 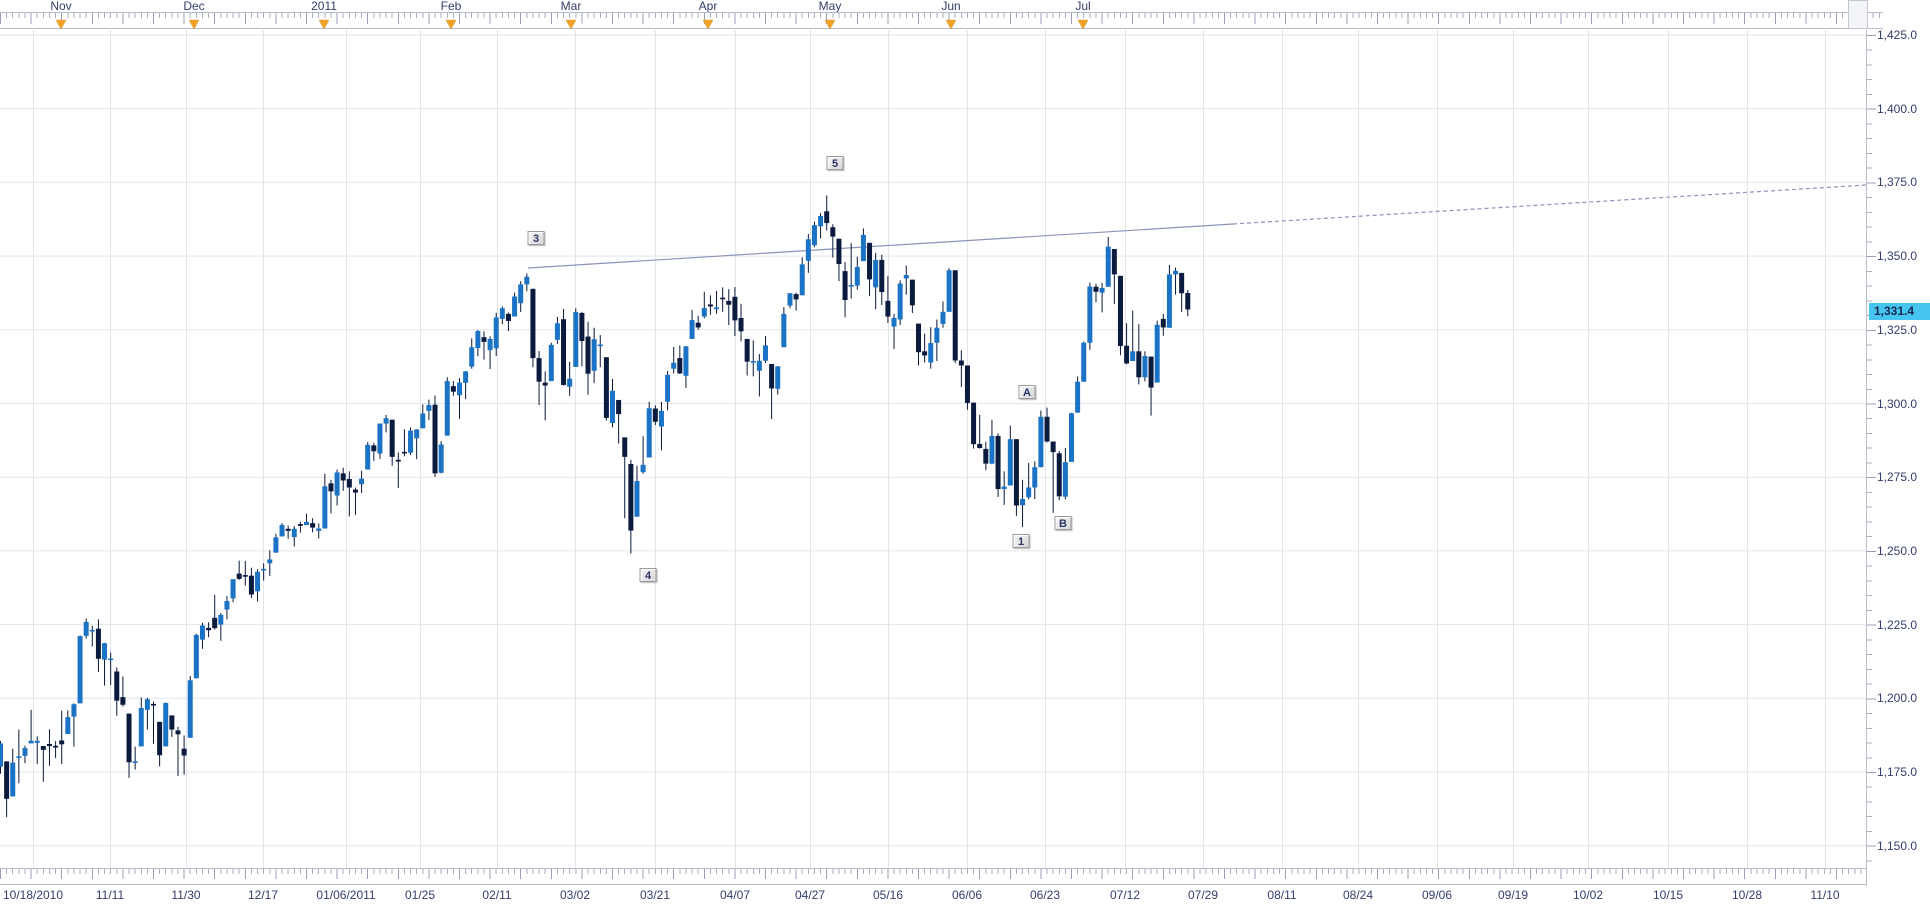 I want to click on month-label: Jul, so click(x=1083, y=6).